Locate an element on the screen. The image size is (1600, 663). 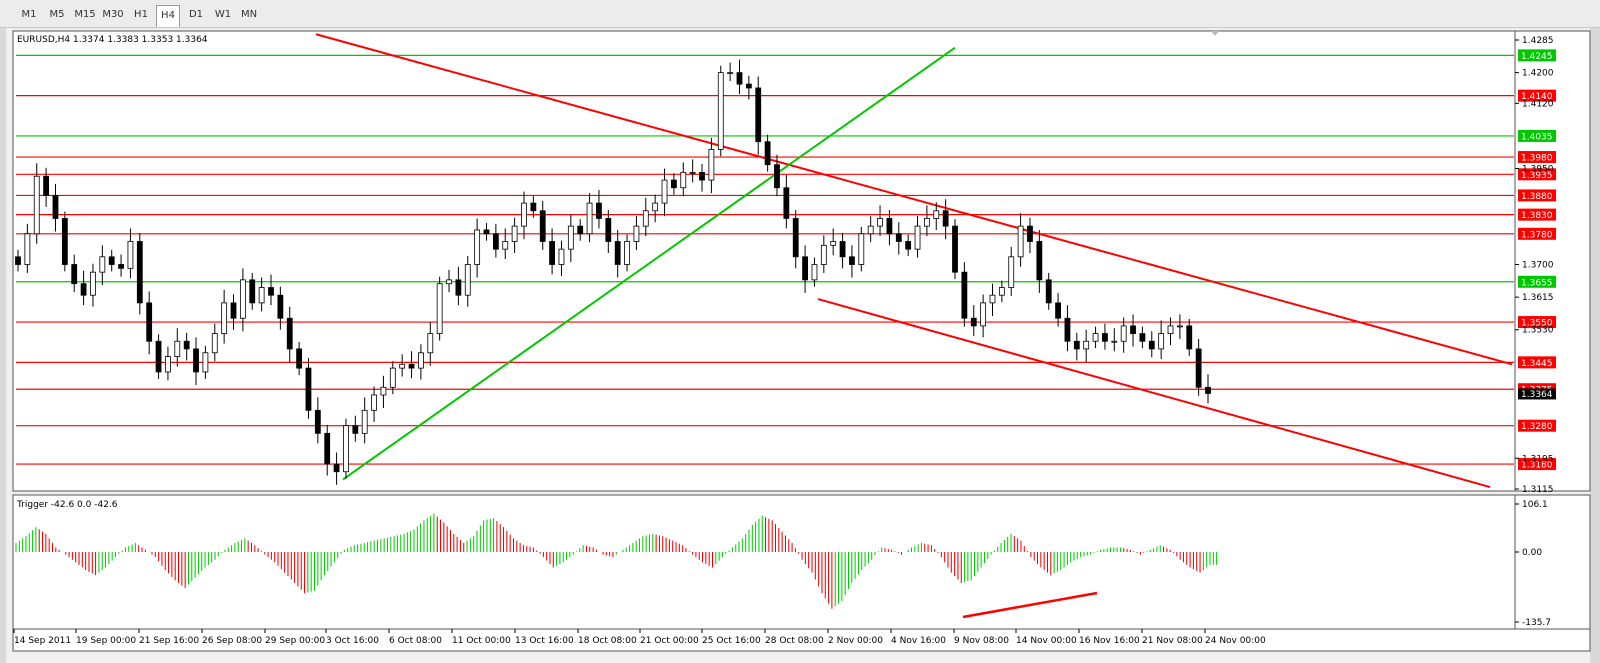
price-tick-label: 1.3530 is located at coordinates (1538, 331).